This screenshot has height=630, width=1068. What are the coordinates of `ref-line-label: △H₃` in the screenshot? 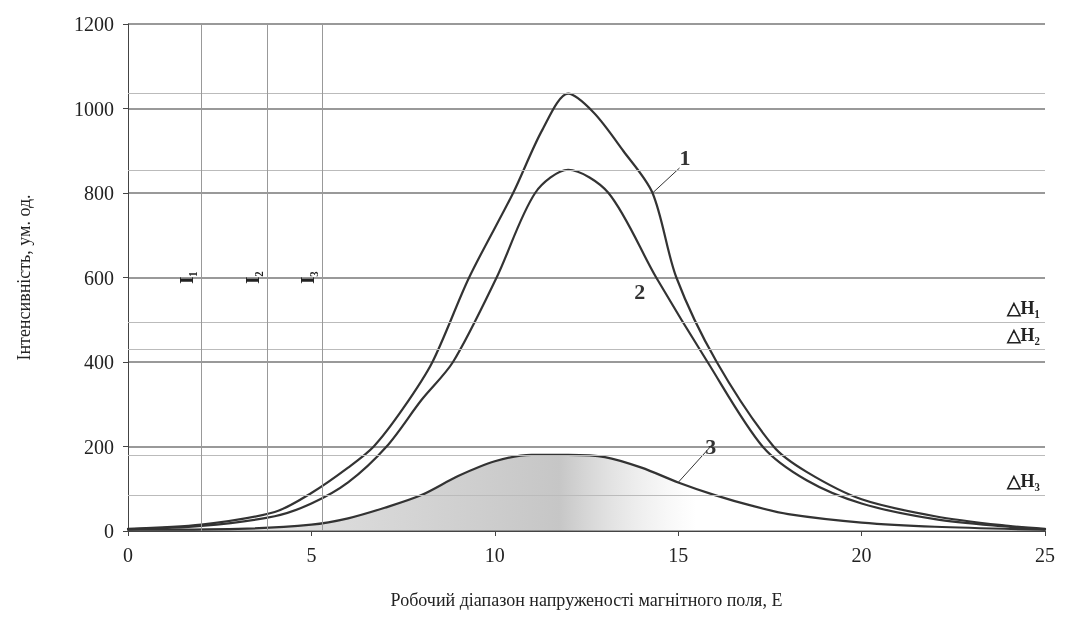 It's located at (1023, 481).